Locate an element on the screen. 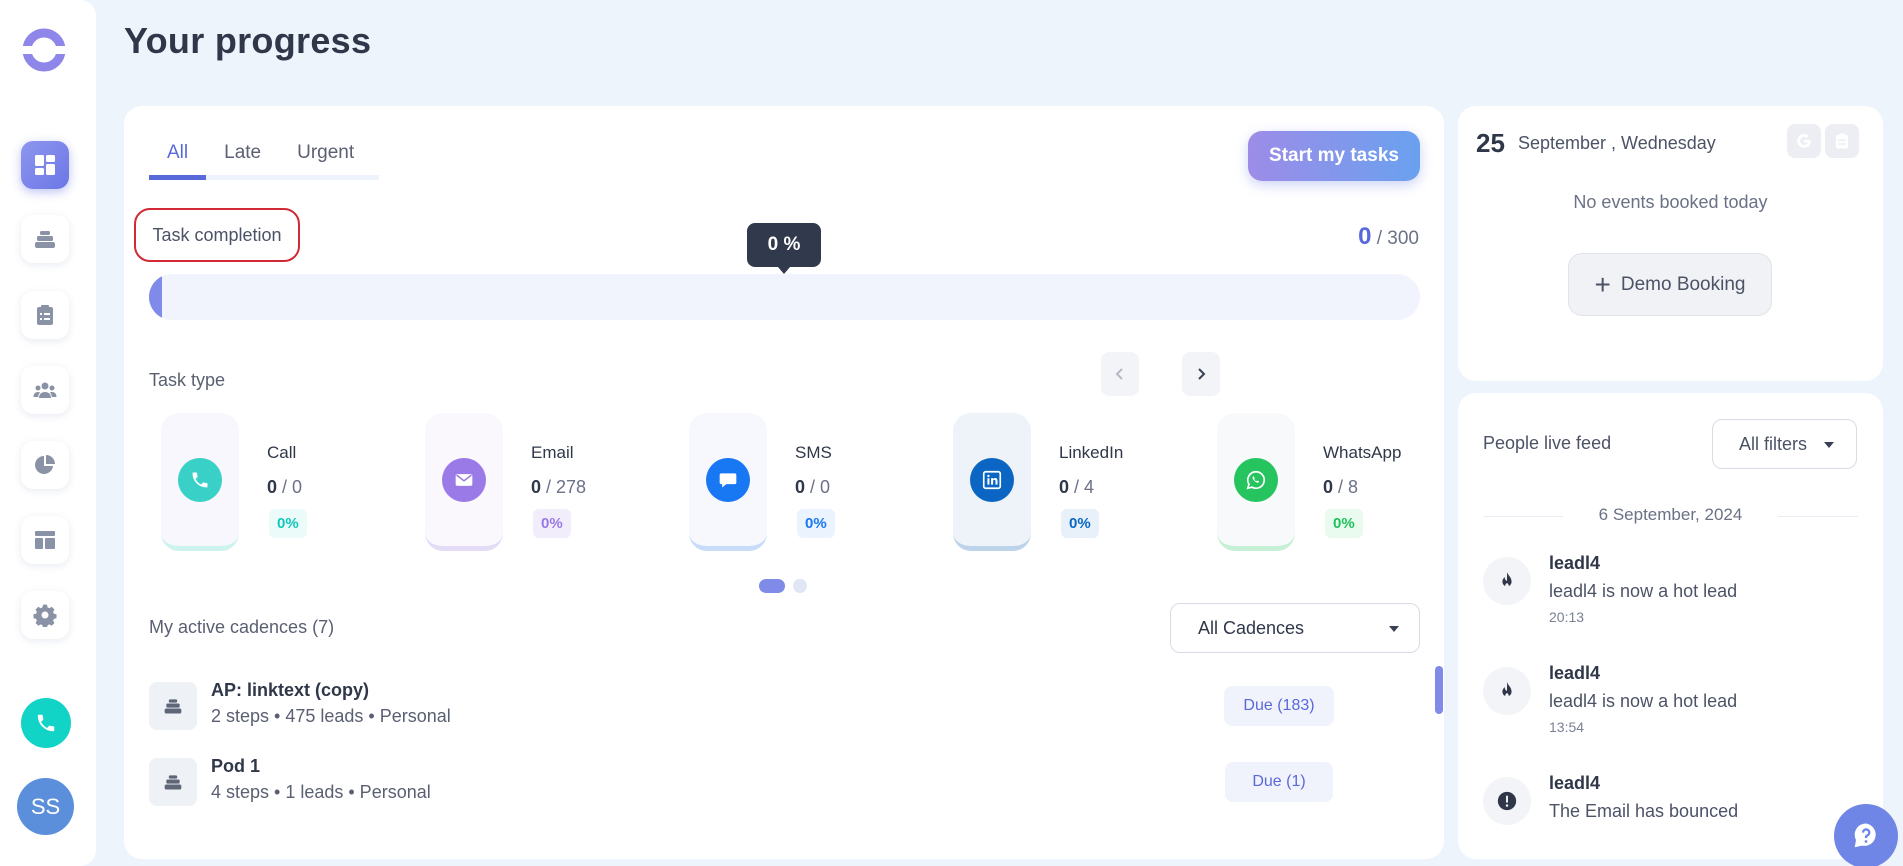 The image size is (1903, 866). whatsapp-icon is located at coordinates (1256, 479).